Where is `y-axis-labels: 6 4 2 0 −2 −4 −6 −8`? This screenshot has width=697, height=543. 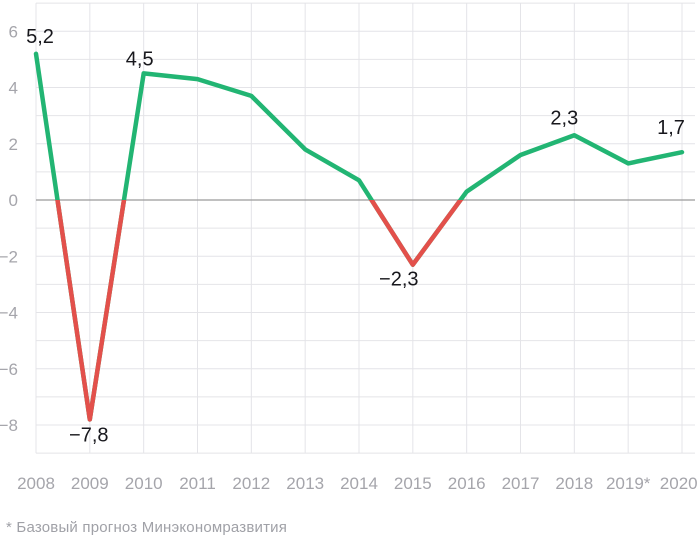
y-axis-labels: 6 4 2 0 −2 −4 −6 −8 is located at coordinates (9, 228).